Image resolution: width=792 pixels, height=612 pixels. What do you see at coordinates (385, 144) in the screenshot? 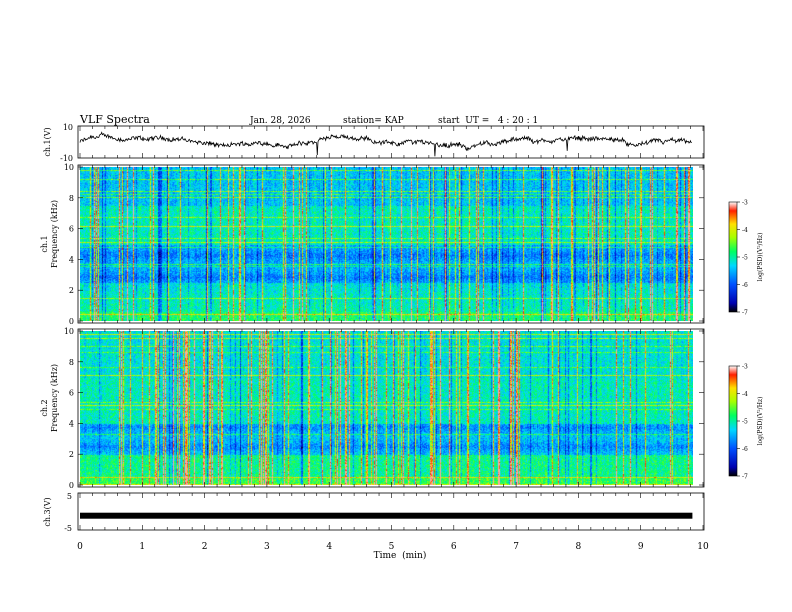
I see `ch1-waveform-line` at bounding box center [385, 144].